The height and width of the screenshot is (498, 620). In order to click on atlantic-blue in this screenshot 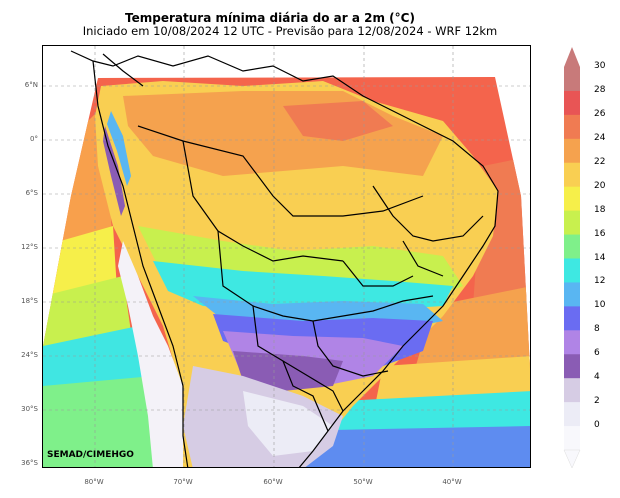, I will do `click(401, 446)`.